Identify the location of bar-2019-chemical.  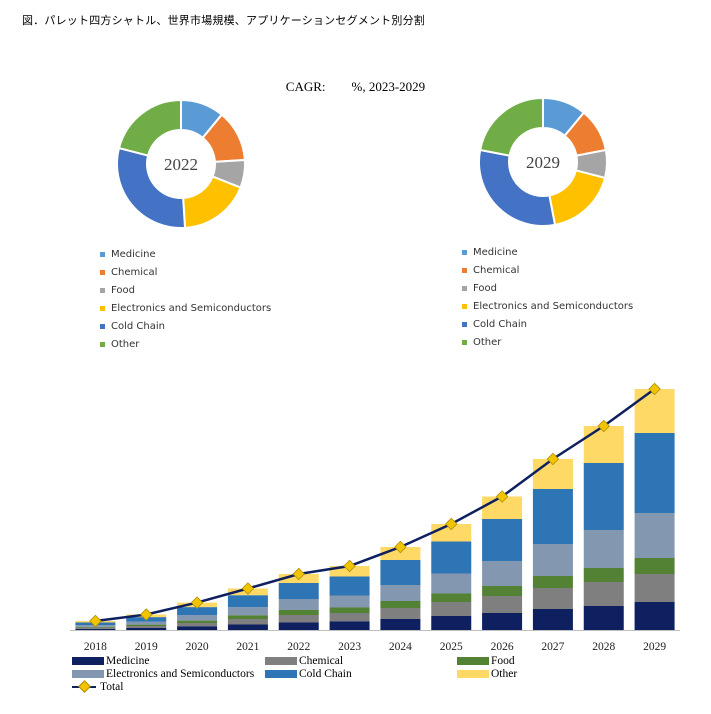
(146, 627).